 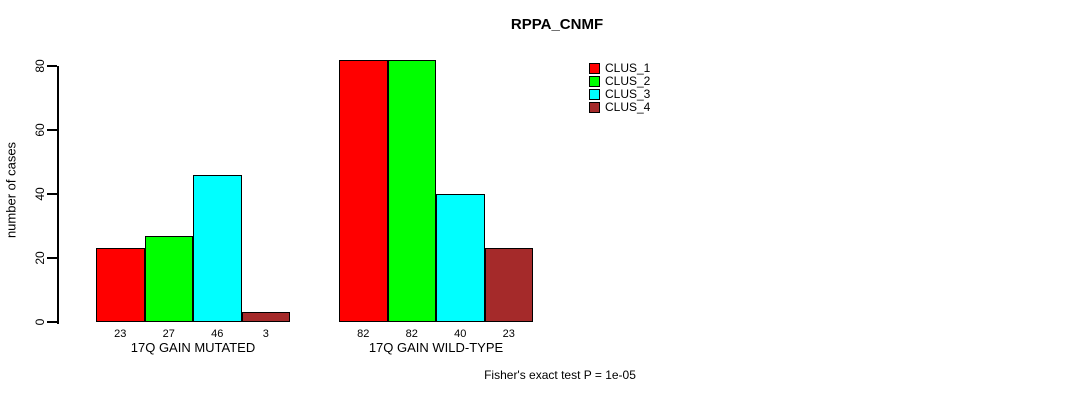 I want to click on bar-value-label: 46, so click(x=217, y=334).